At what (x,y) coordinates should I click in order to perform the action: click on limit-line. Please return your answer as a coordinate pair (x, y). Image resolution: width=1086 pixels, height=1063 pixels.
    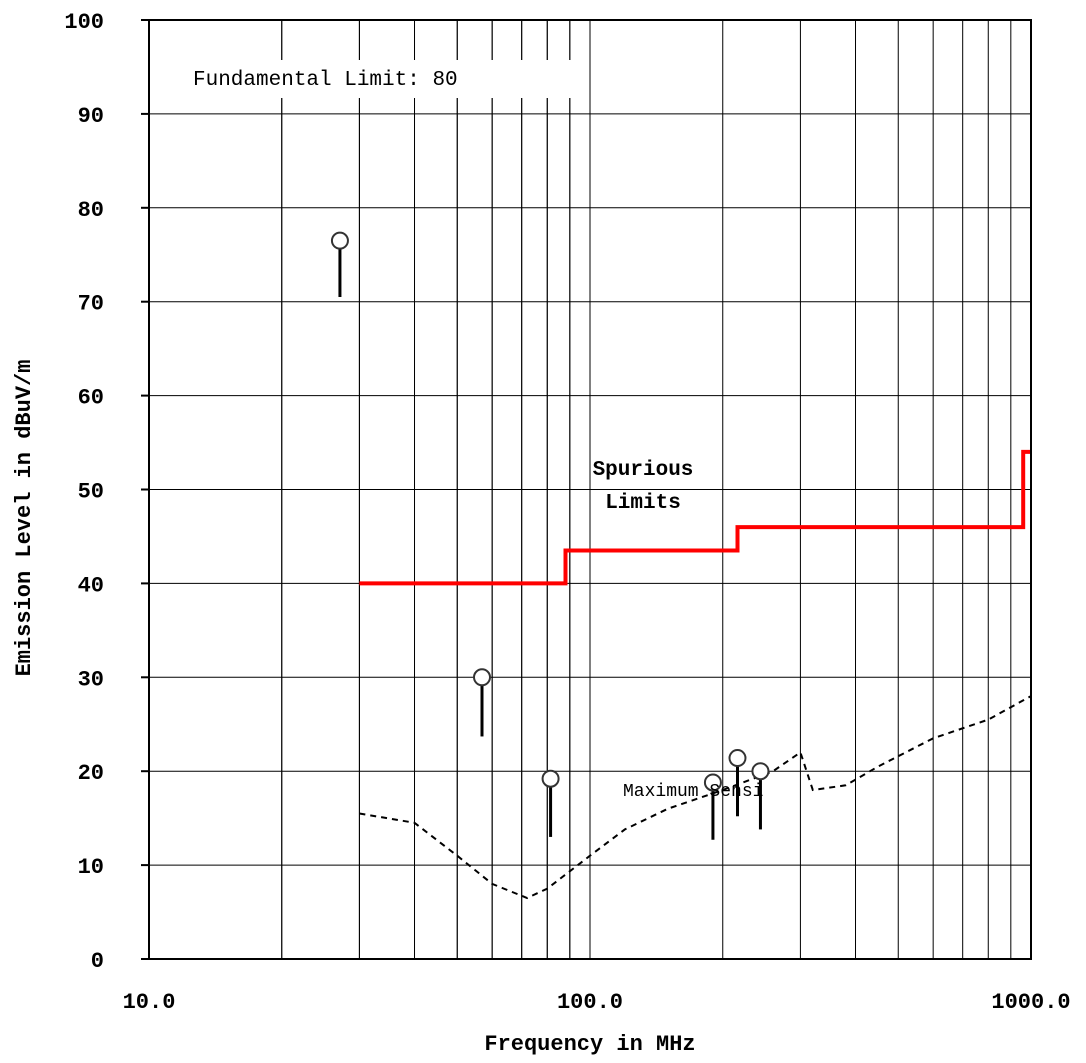
    Looking at the image, I should click on (695, 517).